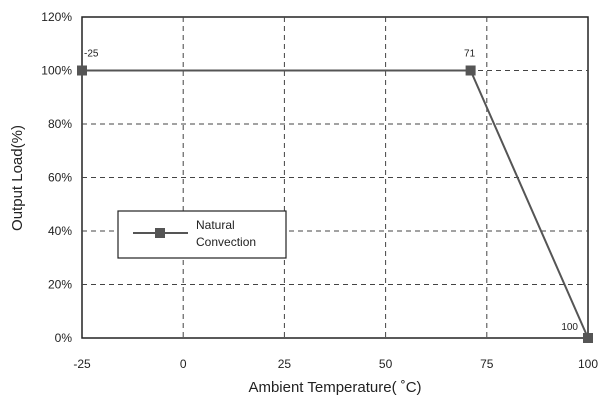  Describe the element at coordinates (487, 364) in the screenshot. I see `x-tick-label: 75` at that location.